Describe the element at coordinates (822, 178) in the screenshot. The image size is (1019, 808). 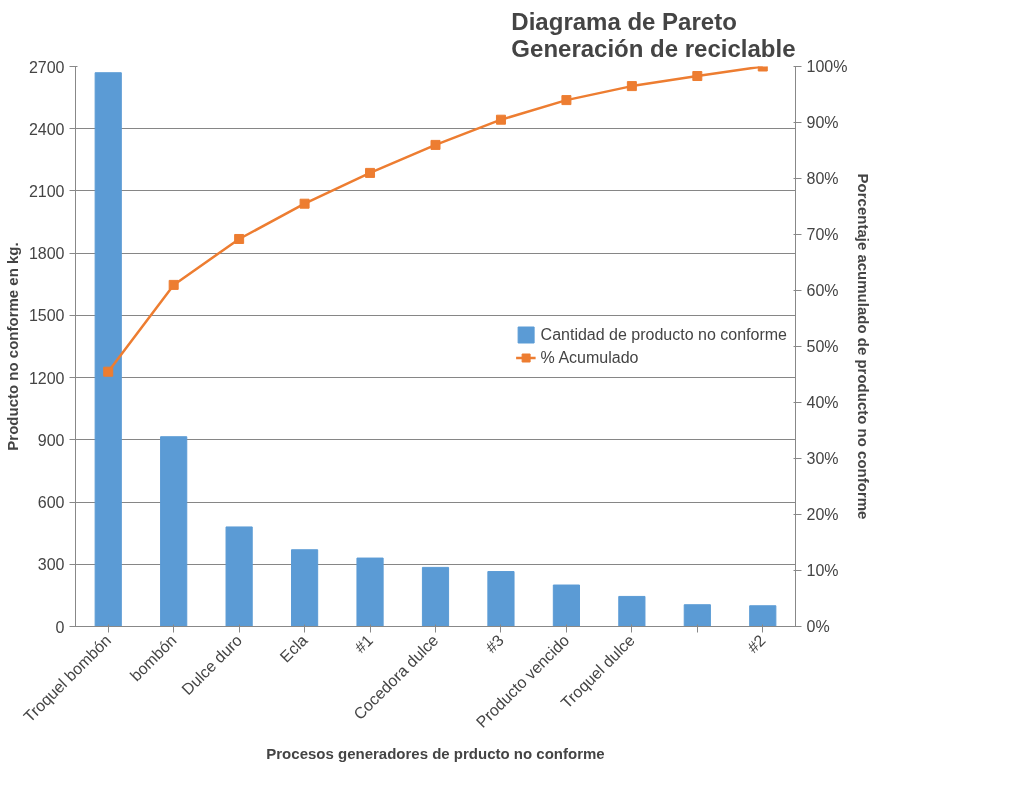
I see `y2-tick-label: 80%` at that location.